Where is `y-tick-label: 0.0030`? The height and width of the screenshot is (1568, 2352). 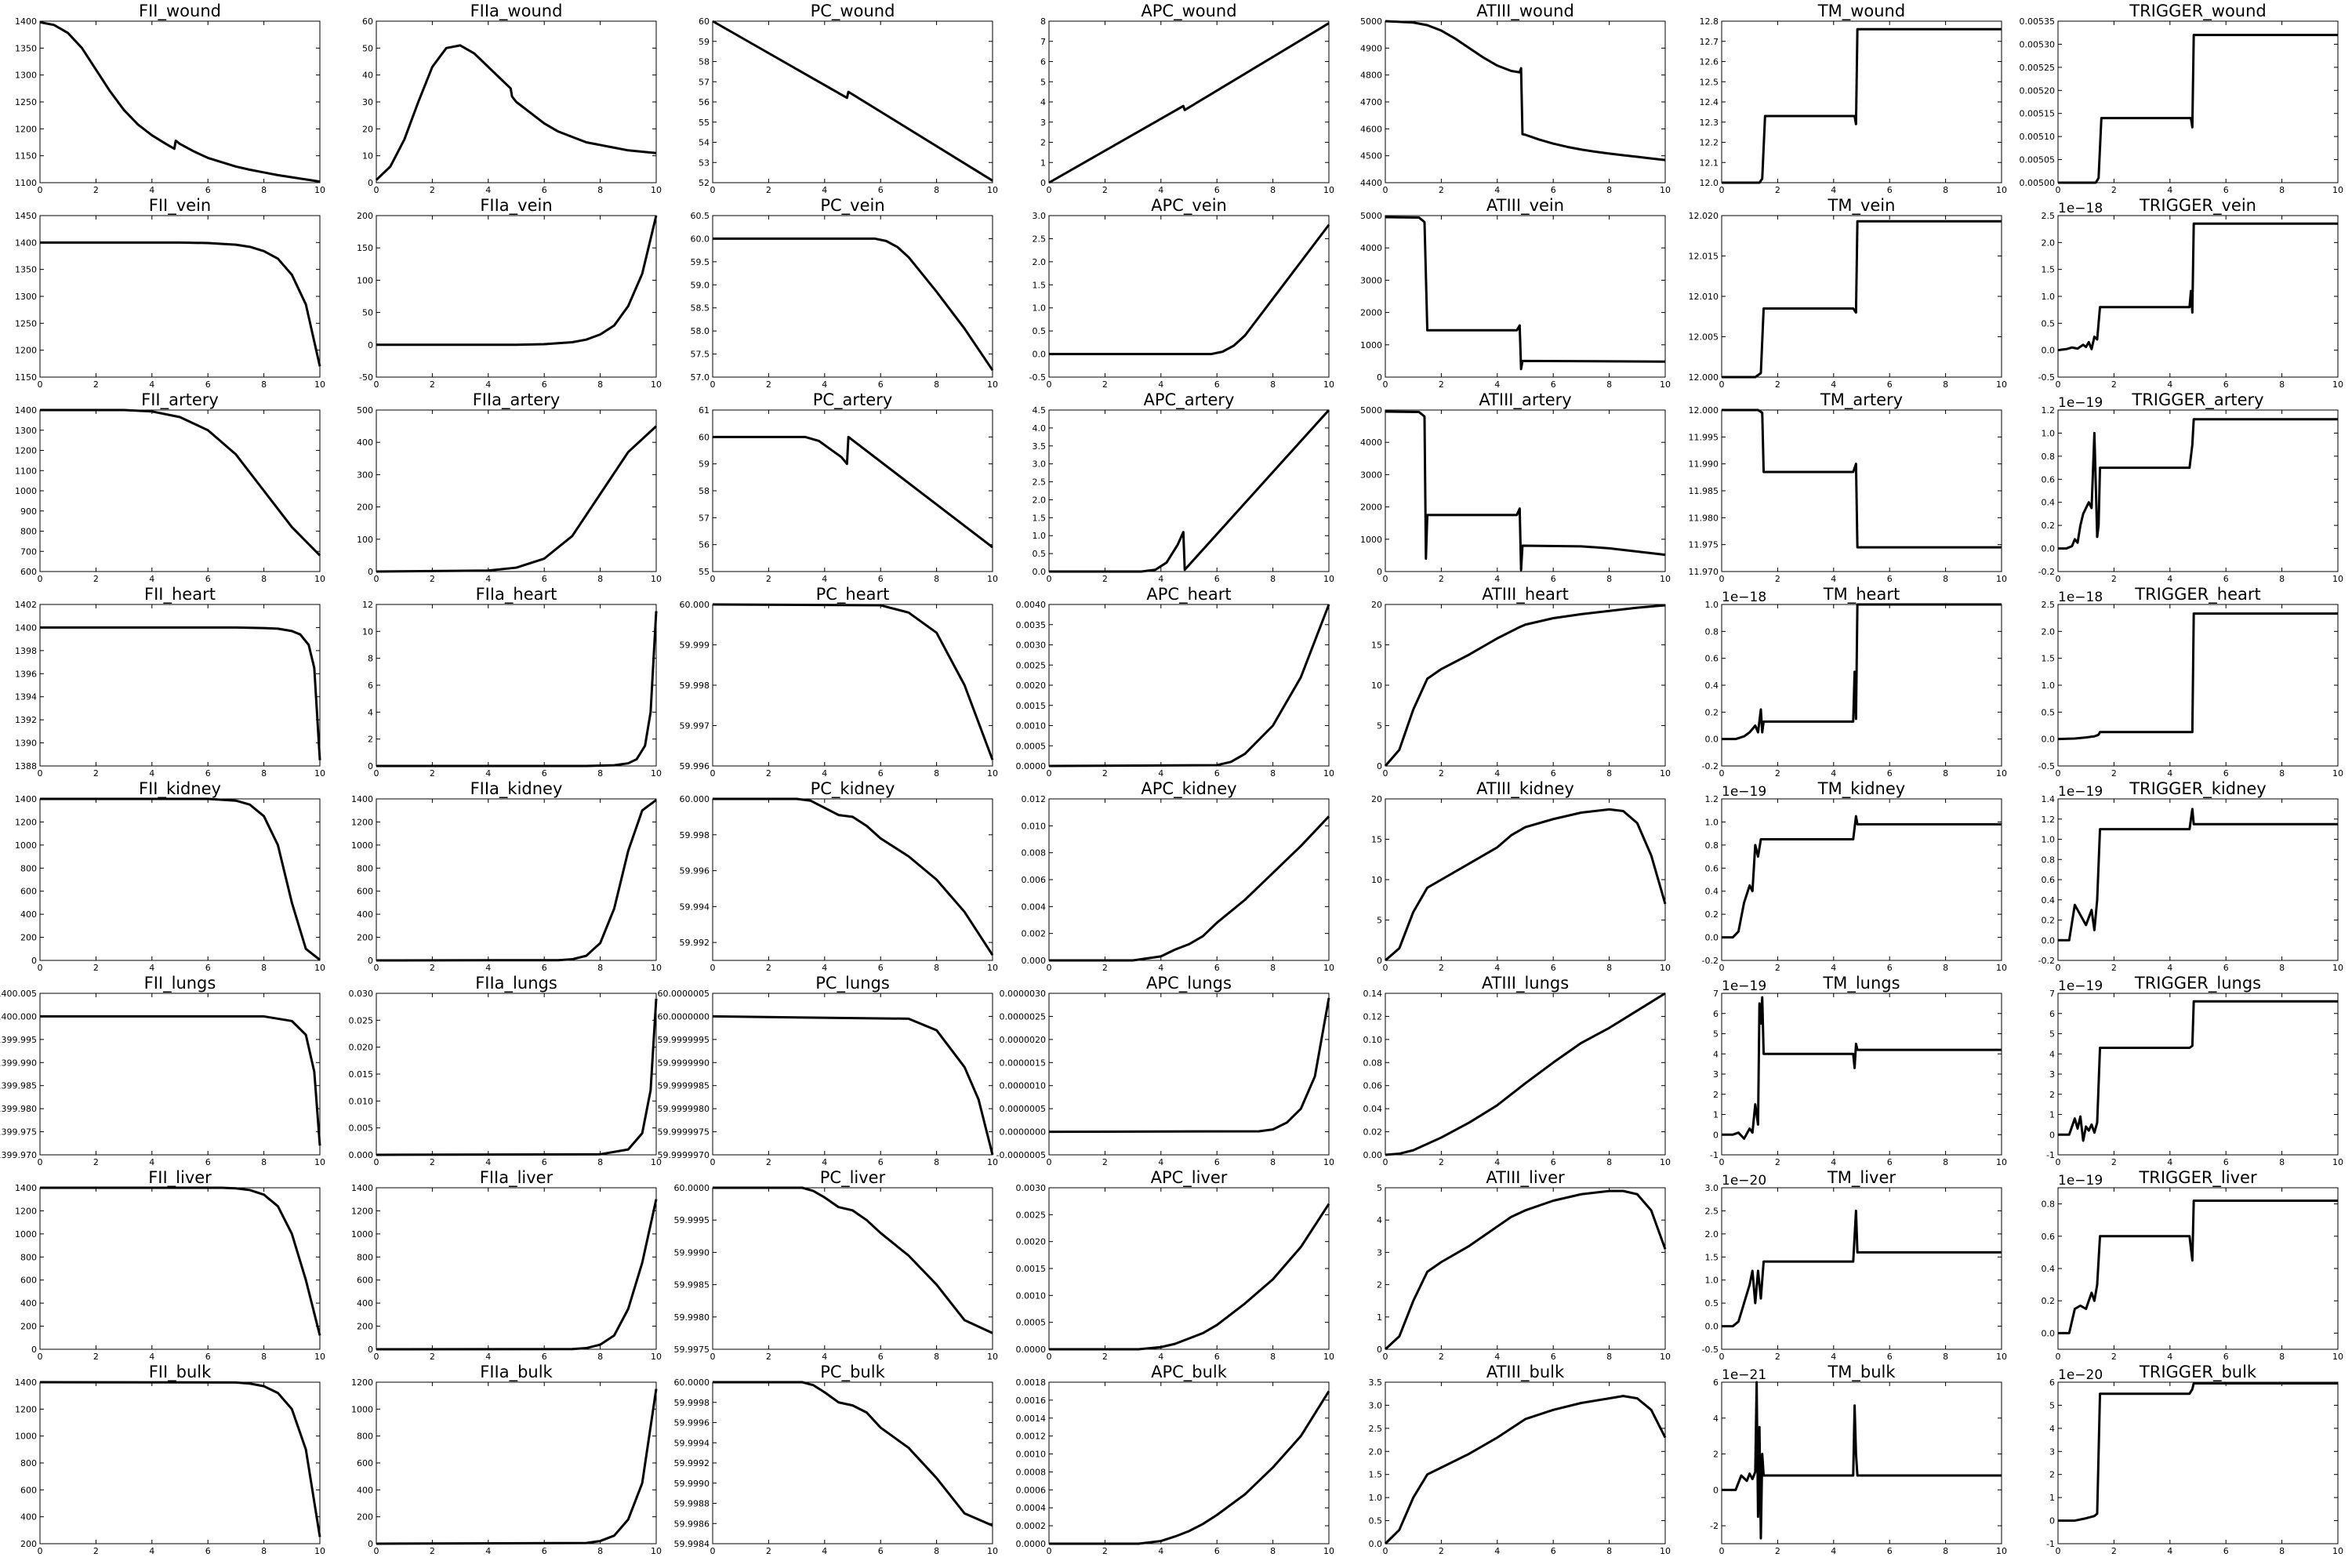 y-tick-label: 0.0030 is located at coordinates (1031, 1188).